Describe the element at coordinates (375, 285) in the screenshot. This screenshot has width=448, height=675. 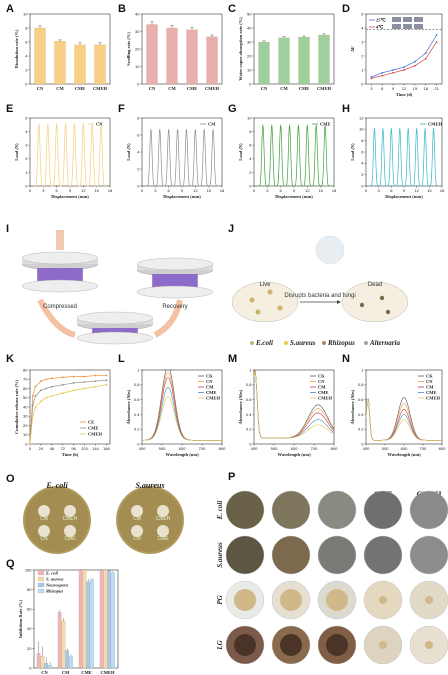
I see `dead-label: Dead` at that location.